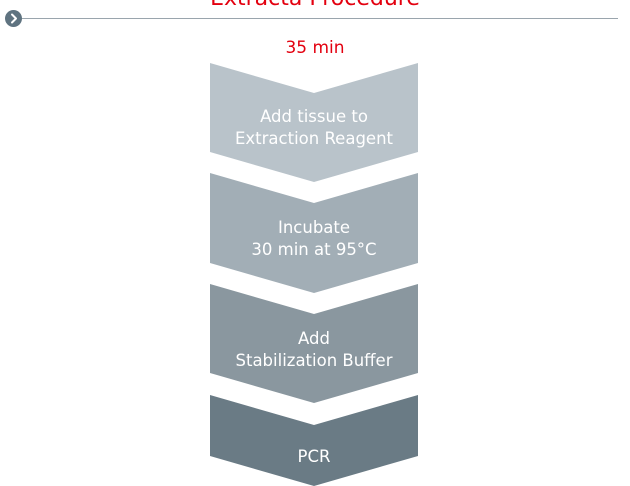 Image resolution: width=630 pixels, height=486 pixels. I want to click on step-3-line-1: Add, so click(314, 338).